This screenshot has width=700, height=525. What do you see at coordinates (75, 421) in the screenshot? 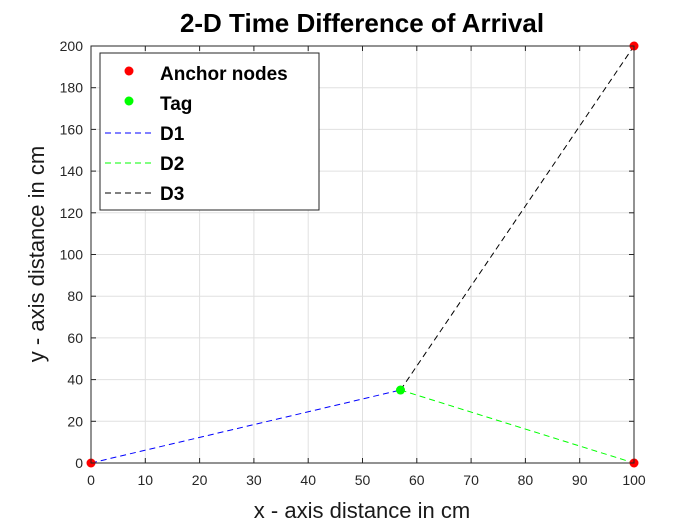
I see `y-tick-label: 20` at bounding box center [75, 421].